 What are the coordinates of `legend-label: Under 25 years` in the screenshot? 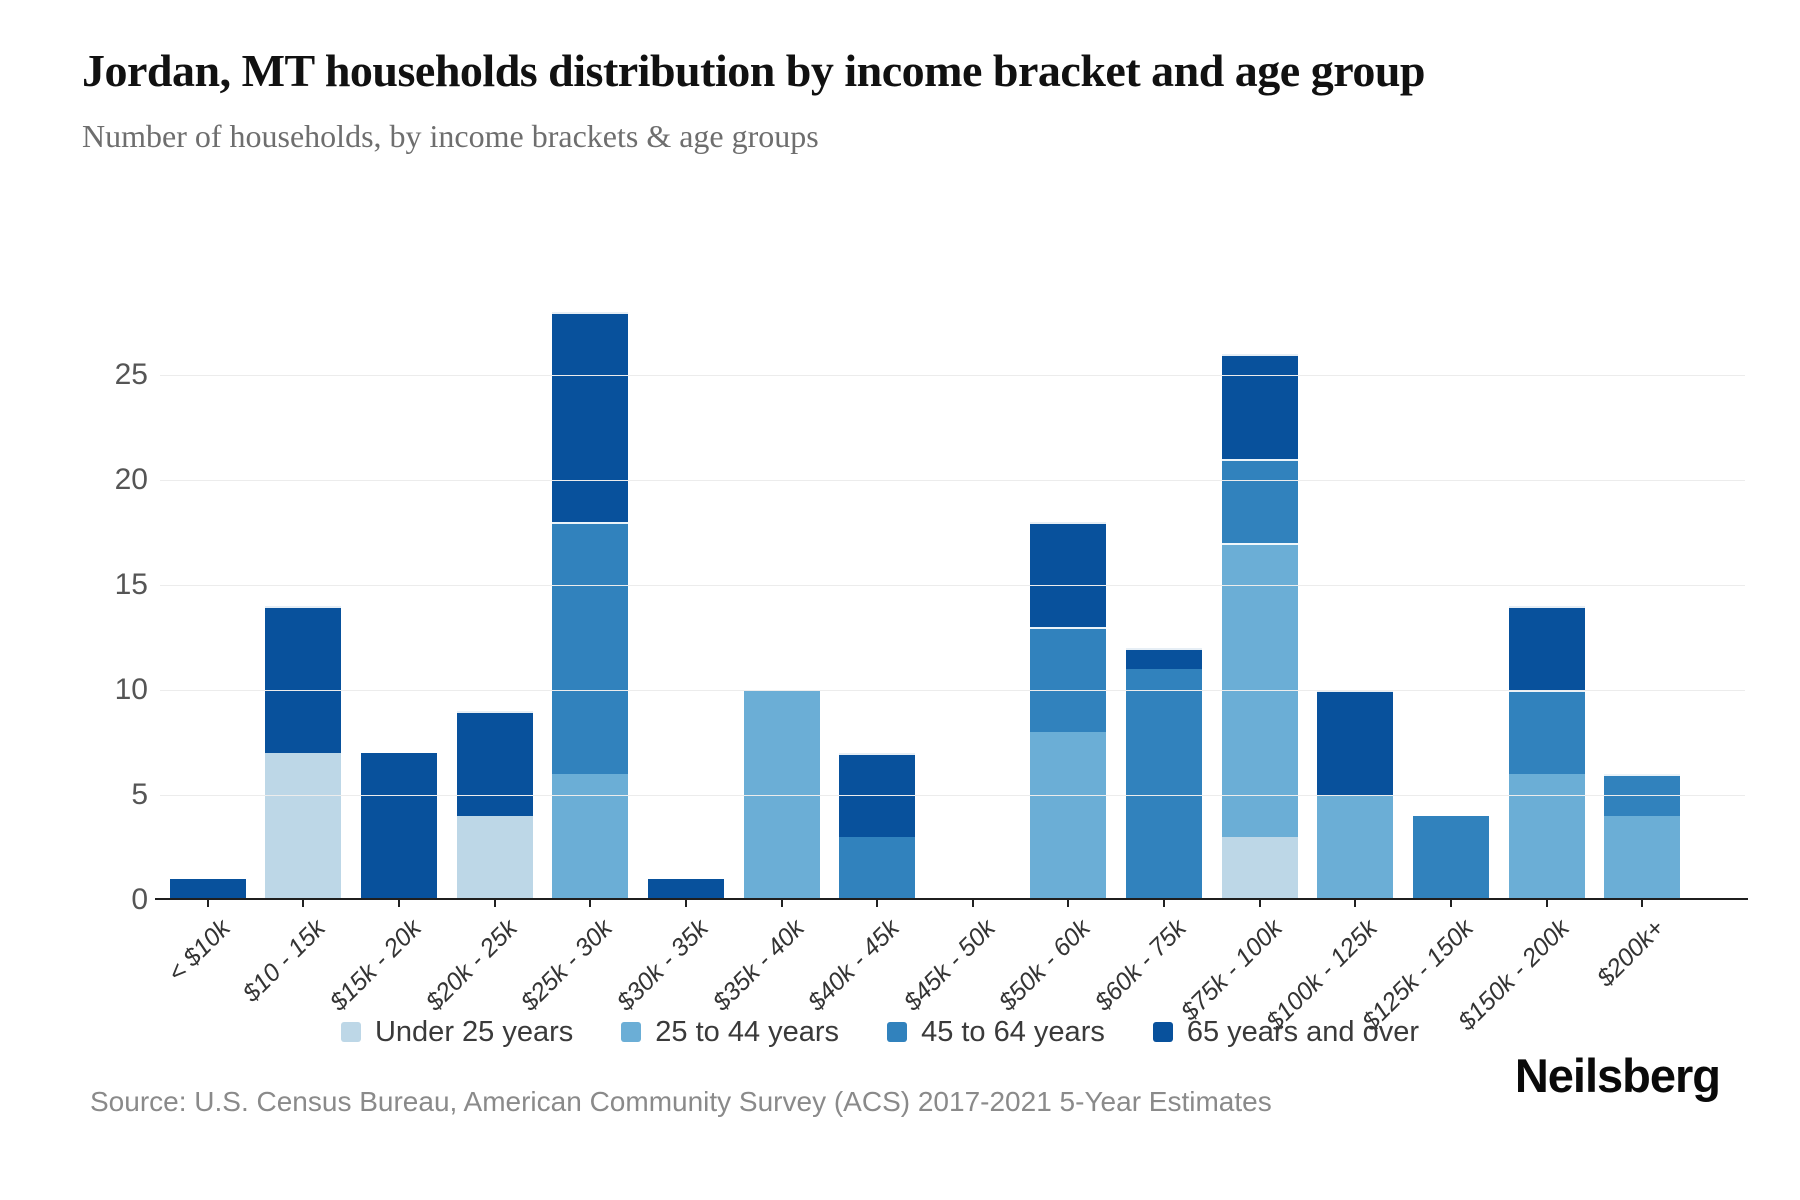 It's located at (474, 1032).